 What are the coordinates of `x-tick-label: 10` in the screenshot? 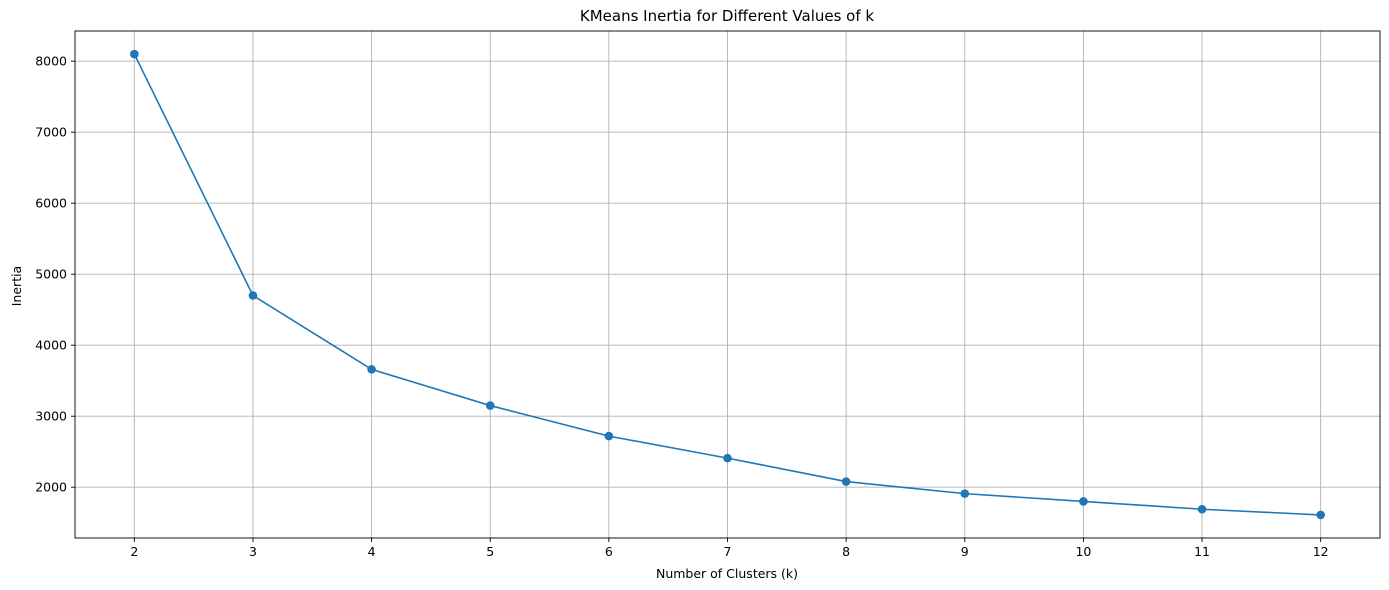 It's located at (1083, 551).